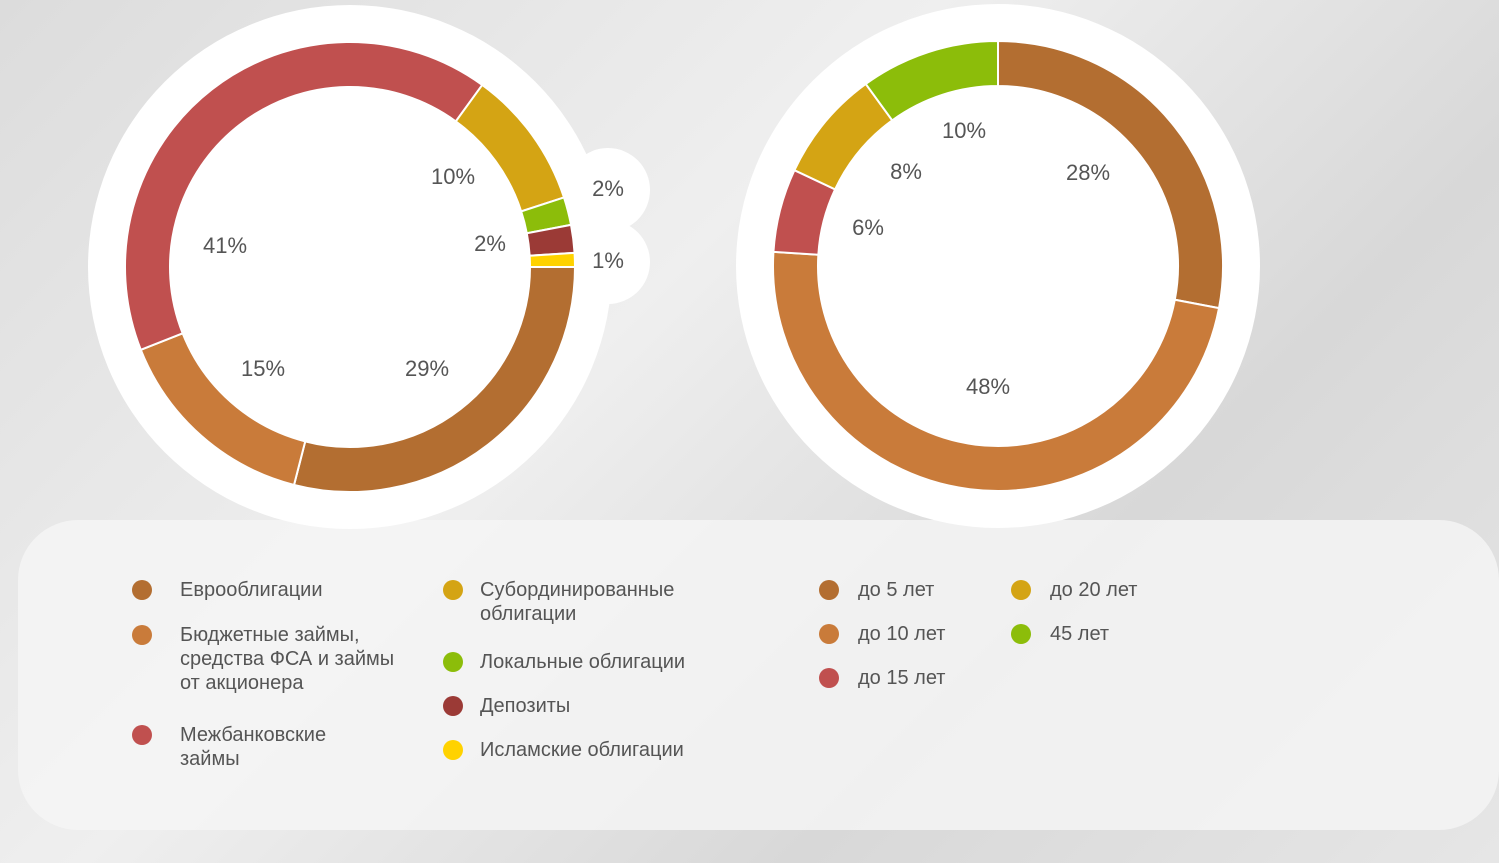 The width and height of the screenshot is (1499, 863). Describe the element at coordinates (251, 590) in the screenshot. I see `legend-label: Еврооблигации` at that location.